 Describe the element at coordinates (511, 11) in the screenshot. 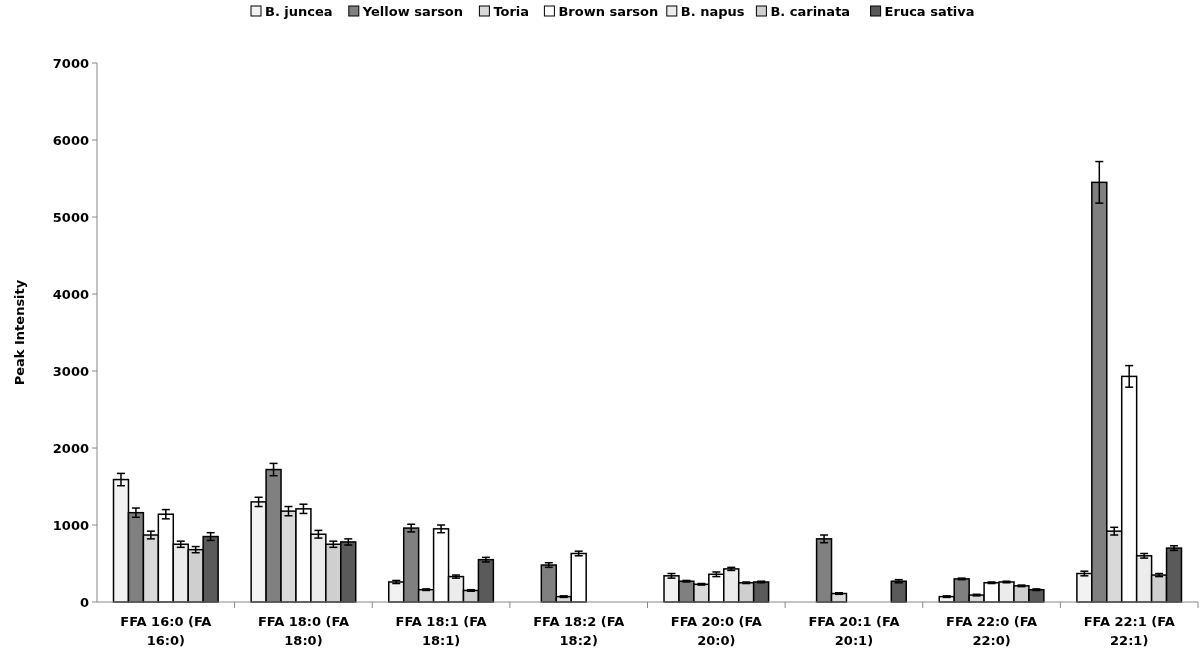

I see `legend-label: Toria` at that location.